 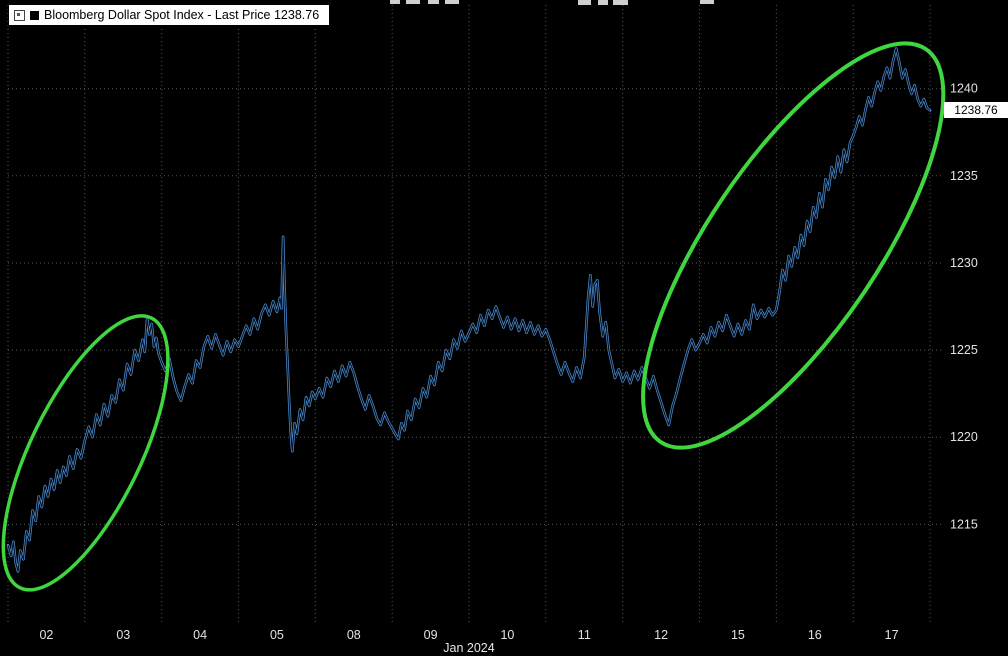 I want to click on x-tick-label: 12, so click(x=661, y=635).